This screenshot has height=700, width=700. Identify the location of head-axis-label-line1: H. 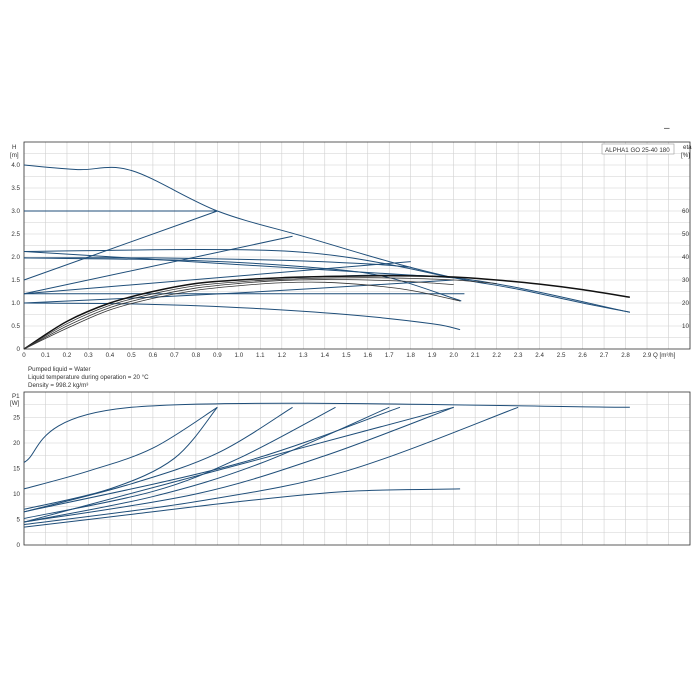
(14, 147).